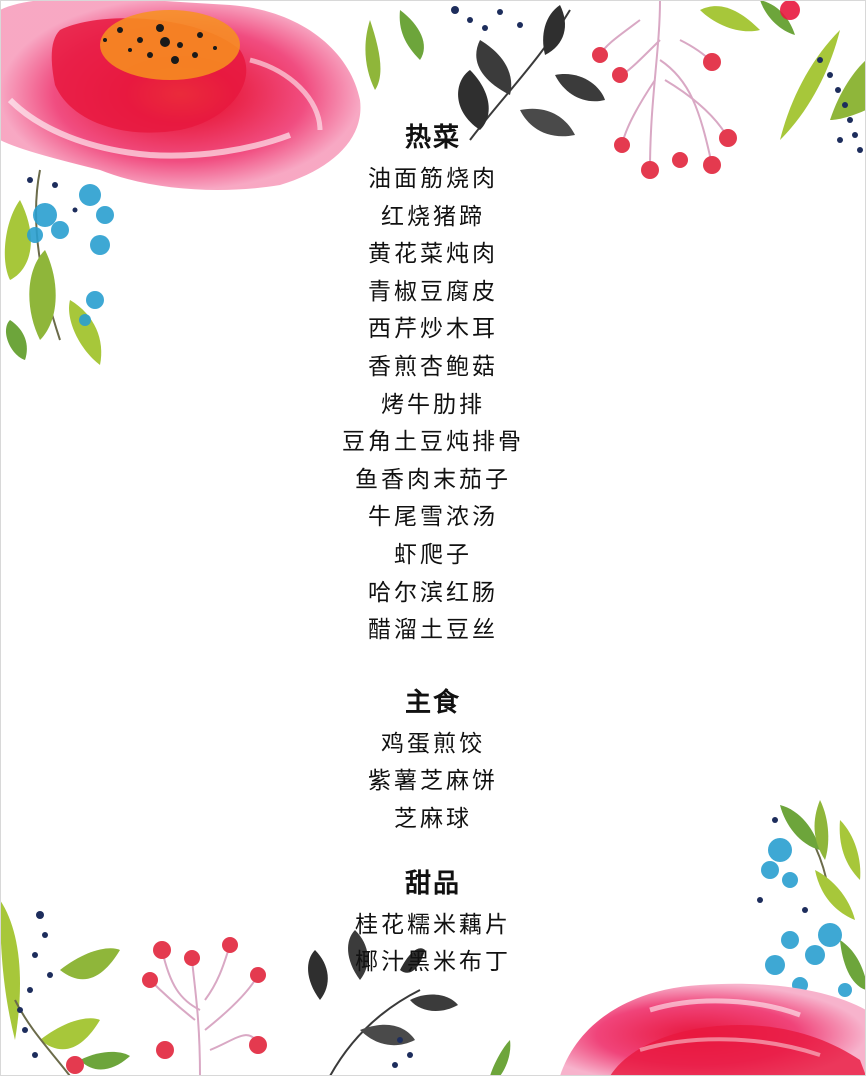 The image size is (866, 1076). What do you see at coordinates (432, 702) in the screenshot?
I see `section-title-staples: 主食` at bounding box center [432, 702].